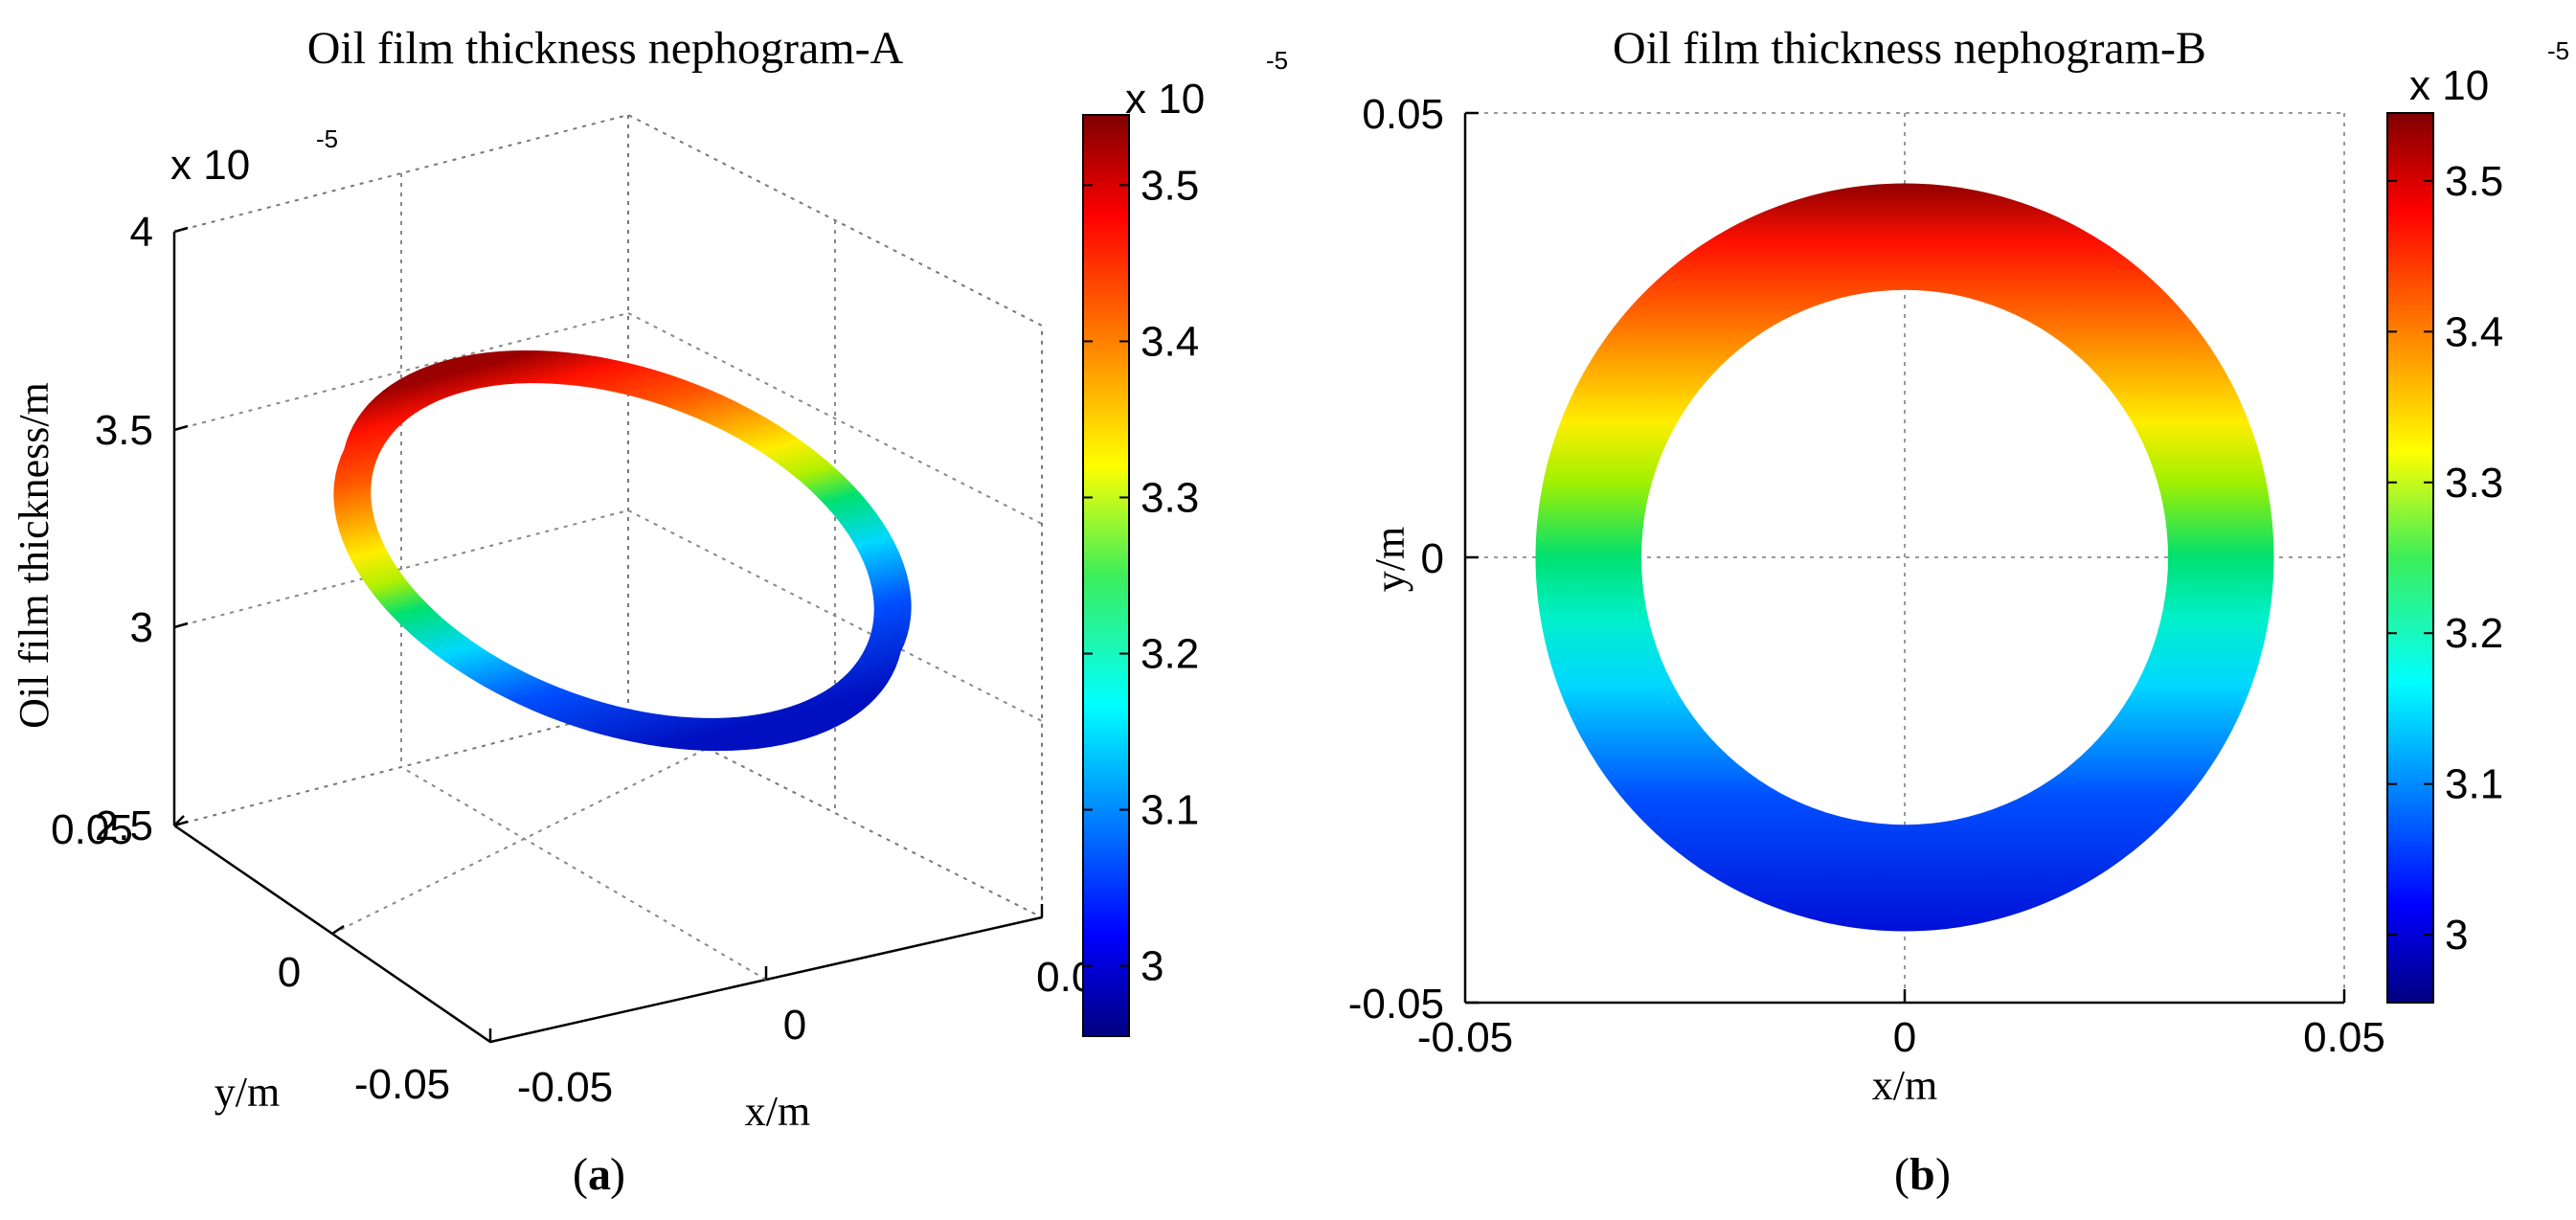 This screenshot has height=1220, width=2576. I want to click on chart-a-z-tick-label: 2.5, so click(124, 825).